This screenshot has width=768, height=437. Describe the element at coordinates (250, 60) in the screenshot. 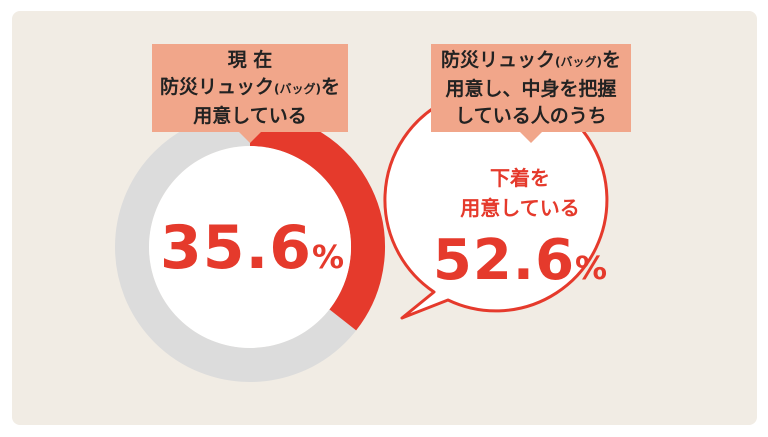

I see `left-label-line1: 現 在` at that location.